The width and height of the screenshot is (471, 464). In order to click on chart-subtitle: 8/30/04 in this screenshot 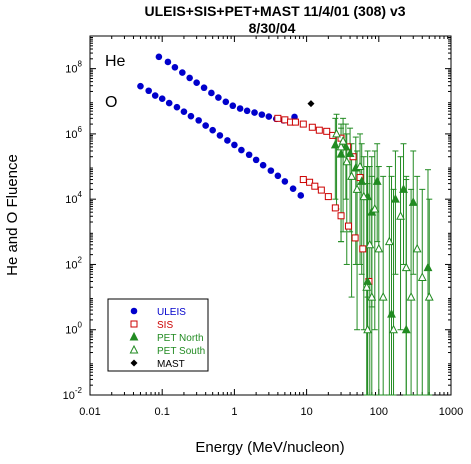, I will do `click(272, 28)`.